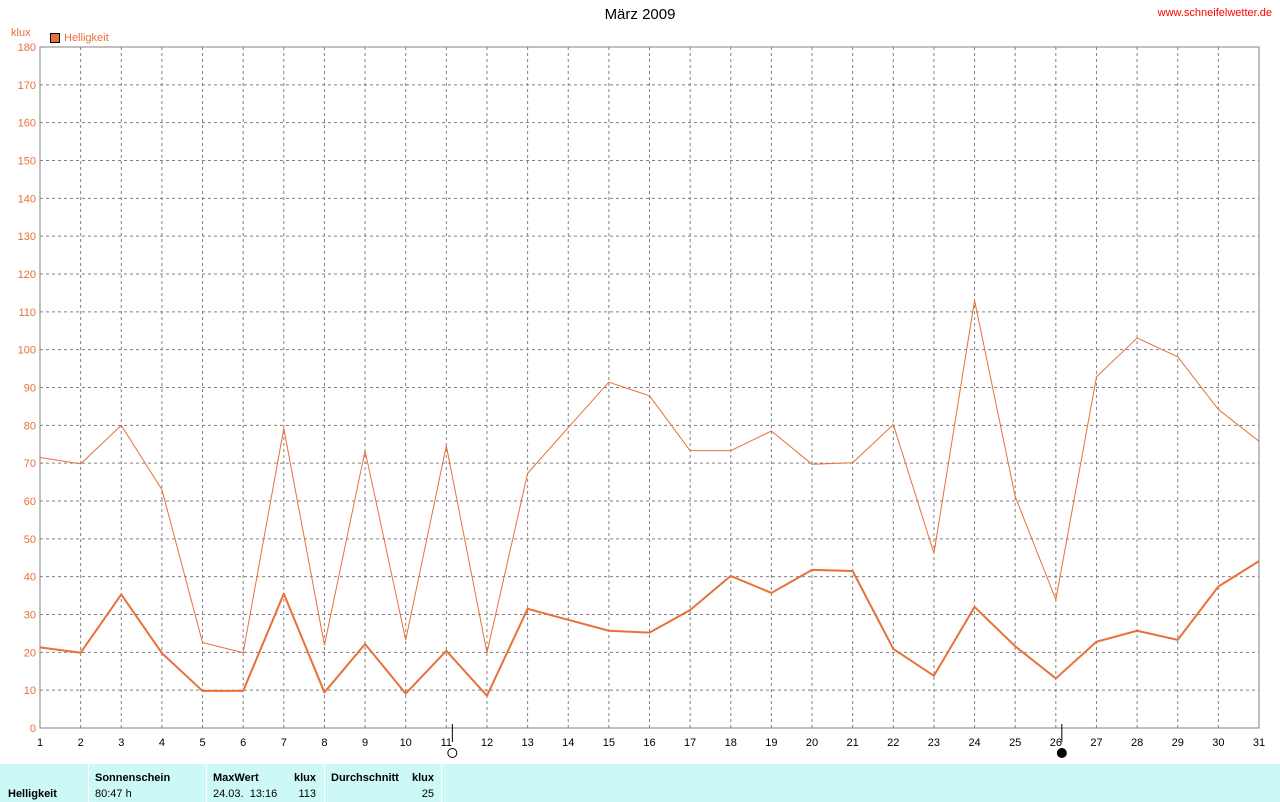  What do you see at coordinates (121, 743) in the screenshot?
I see `x-tick-label: 3` at bounding box center [121, 743].